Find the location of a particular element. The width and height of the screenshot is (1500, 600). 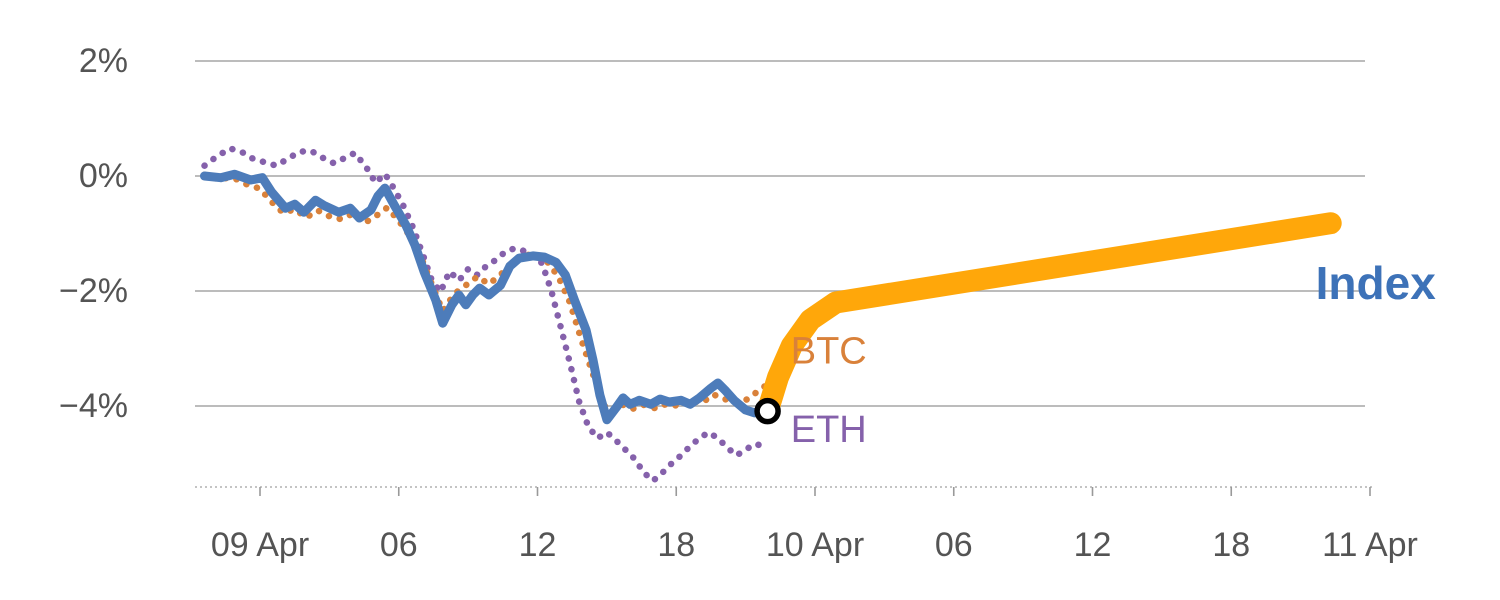

series-label-btc: BTC is located at coordinates (829, 351).